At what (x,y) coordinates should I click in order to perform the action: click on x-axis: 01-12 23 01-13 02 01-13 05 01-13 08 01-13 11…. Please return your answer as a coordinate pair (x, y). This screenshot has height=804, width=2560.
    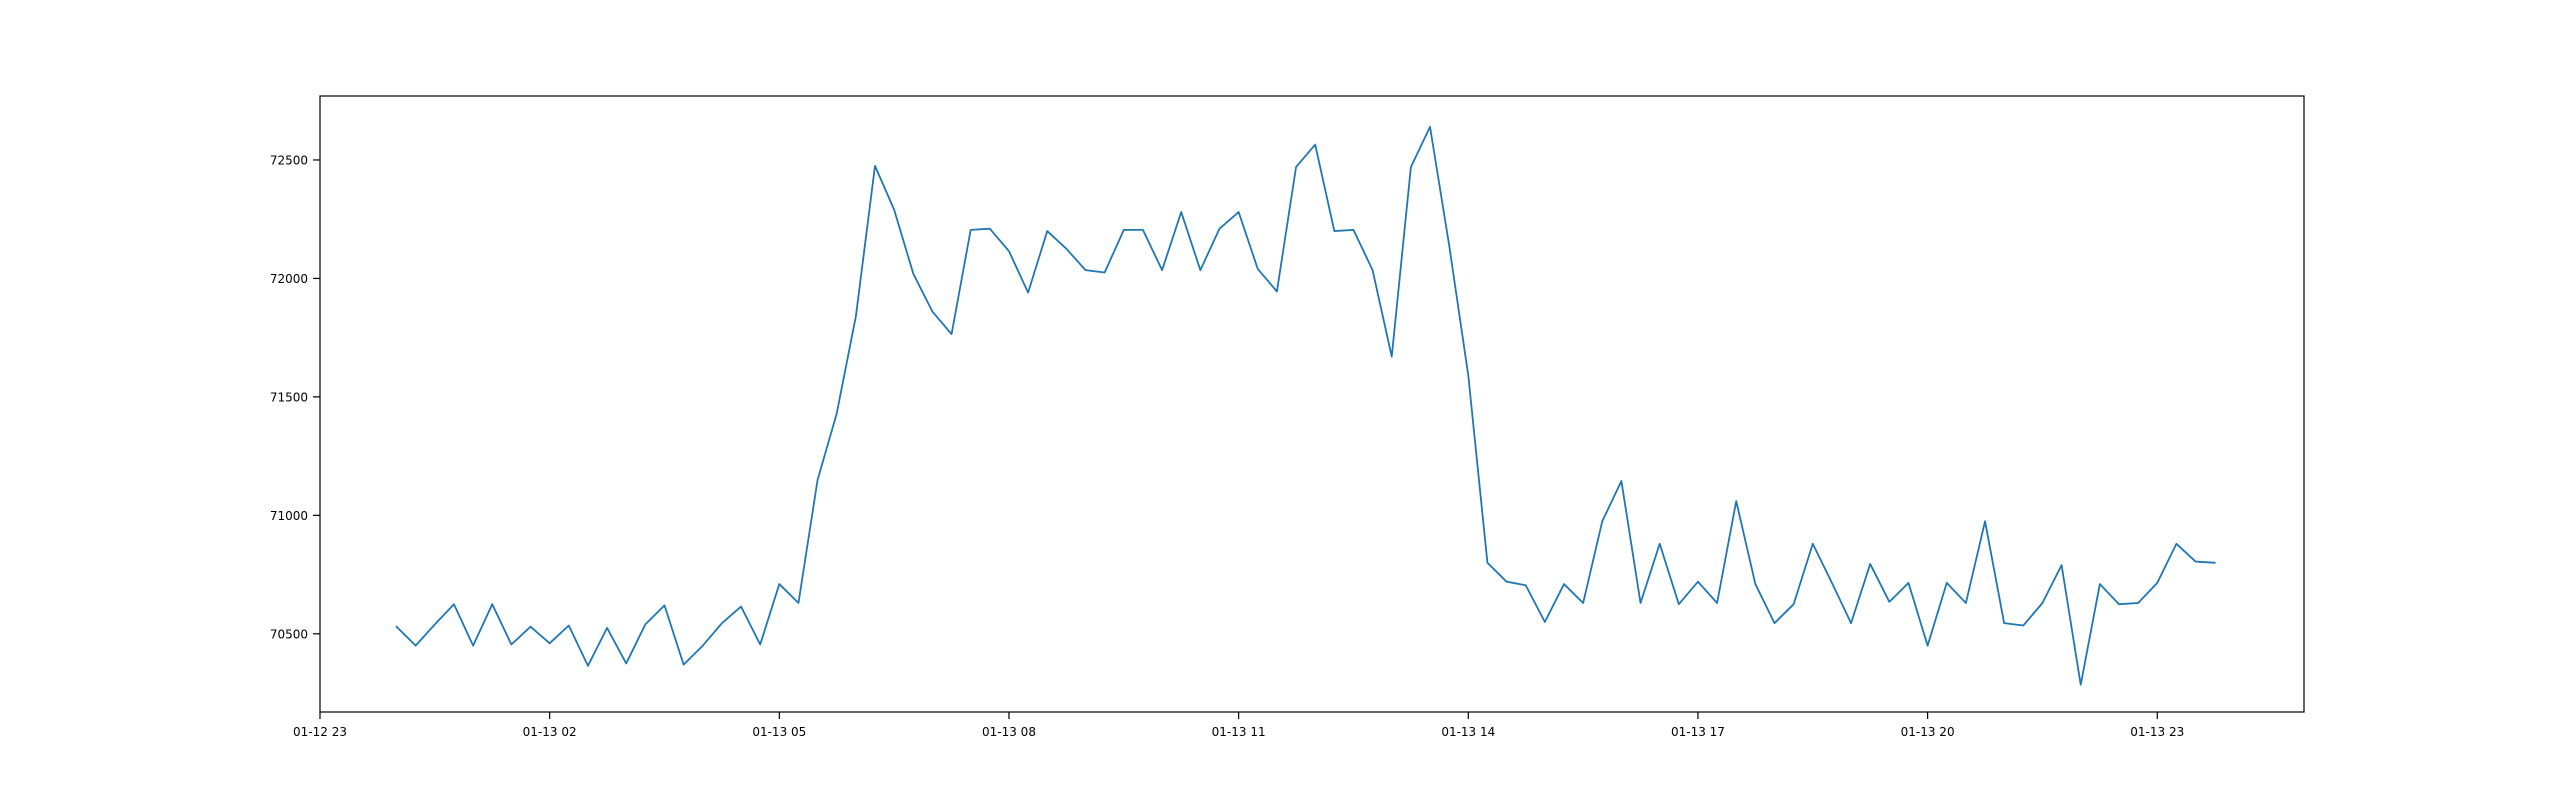
    Looking at the image, I should click on (1238, 725).